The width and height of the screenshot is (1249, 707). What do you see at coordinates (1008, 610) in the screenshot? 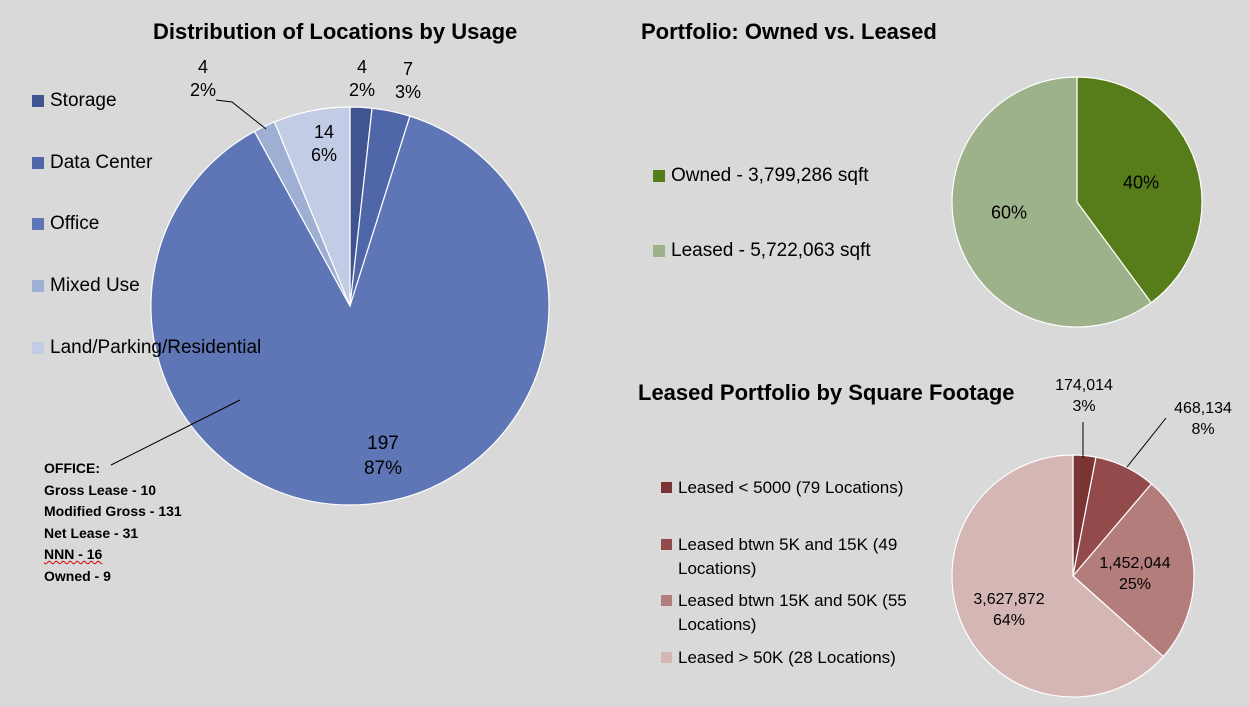
I see `data-label-over-50k: 3,627,872 64%` at bounding box center [1008, 610].